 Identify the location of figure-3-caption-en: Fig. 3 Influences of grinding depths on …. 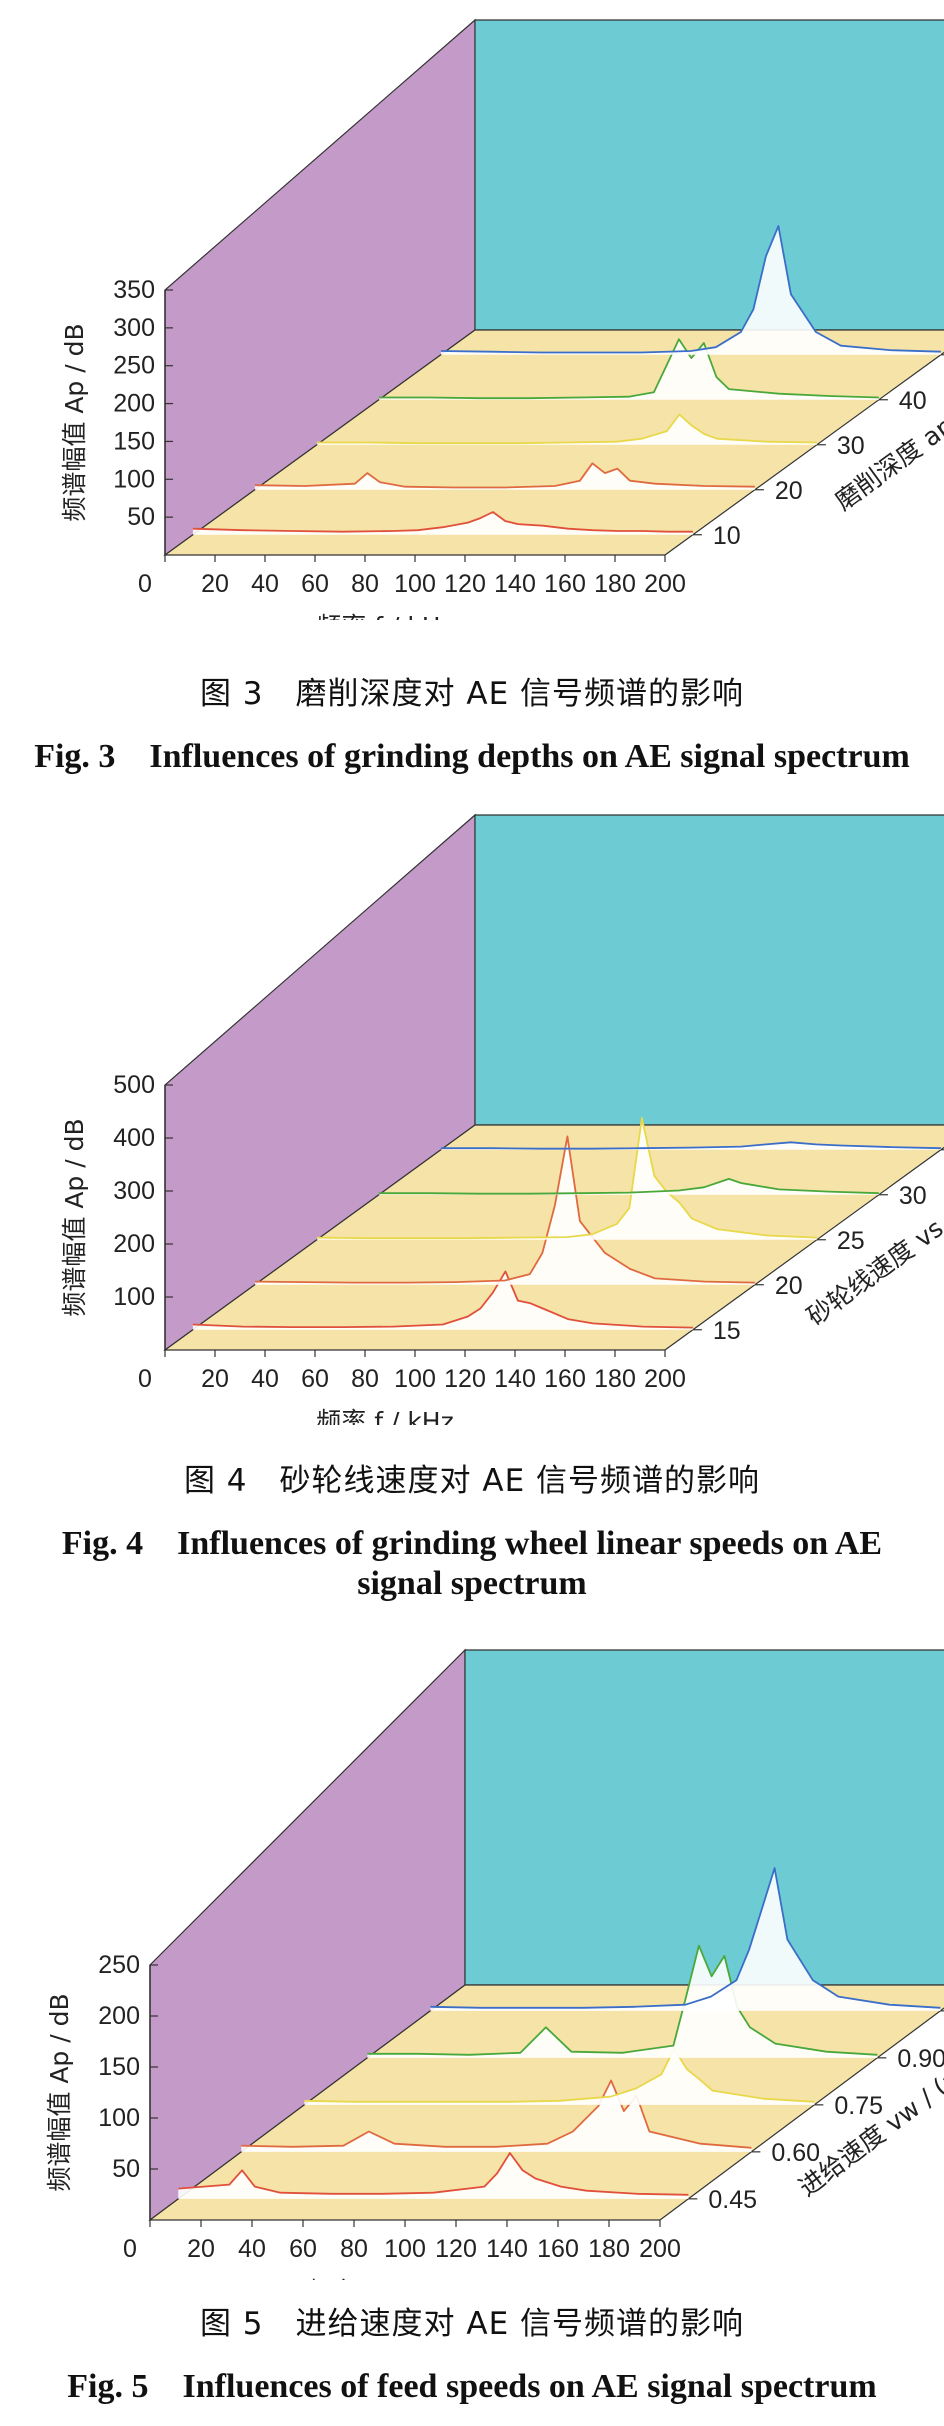
(472, 756).